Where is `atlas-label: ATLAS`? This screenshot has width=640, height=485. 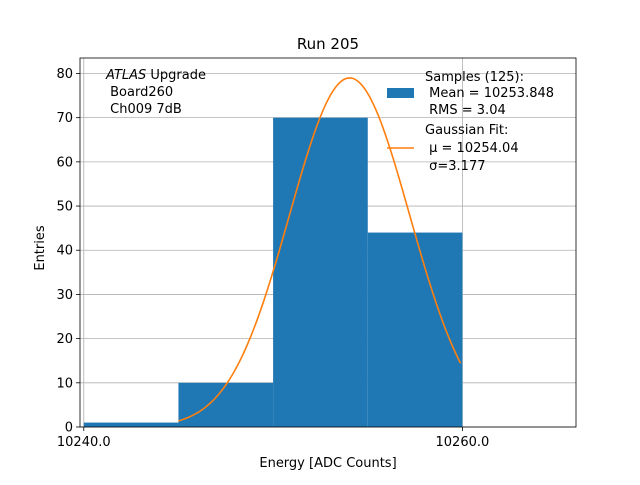 atlas-label: ATLAS is located at coordinates (125, 75).